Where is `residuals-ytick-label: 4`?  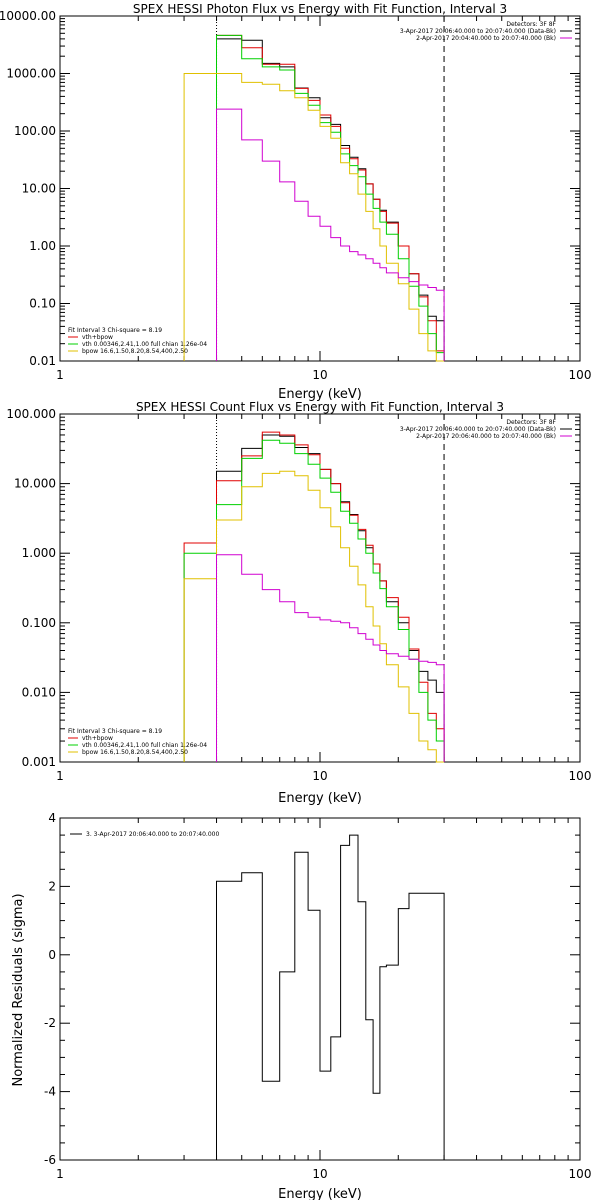
residuals-ytick-label: 4 is located at coordinates (52, 818).